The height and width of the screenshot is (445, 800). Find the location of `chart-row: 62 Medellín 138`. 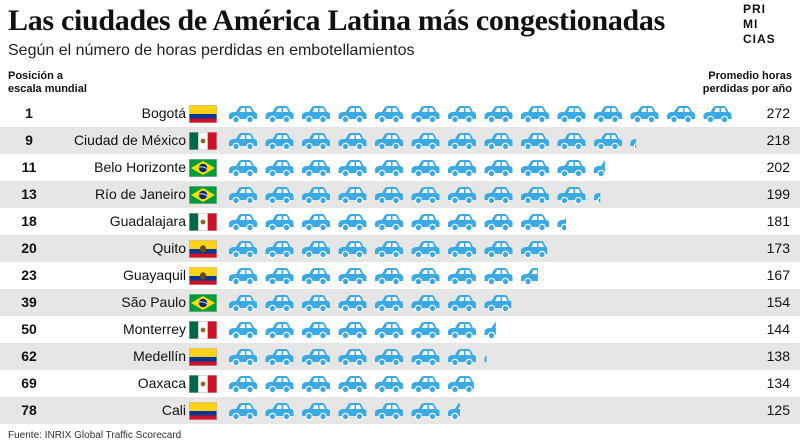

chart-row: 62 Medellín 138 is located at coordinates (400, 356).